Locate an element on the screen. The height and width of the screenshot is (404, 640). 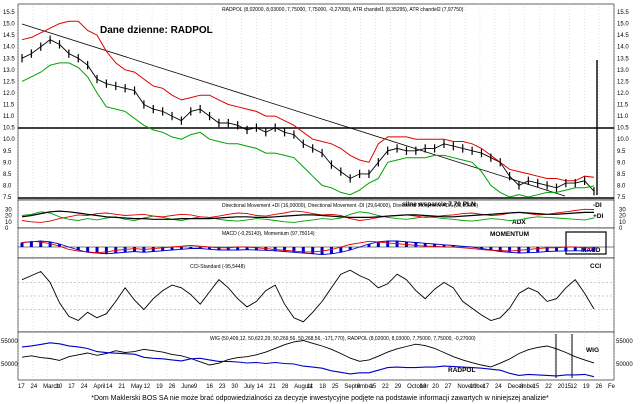
price-y-tick-right: 9.0 is located at coordinates (621, 163).